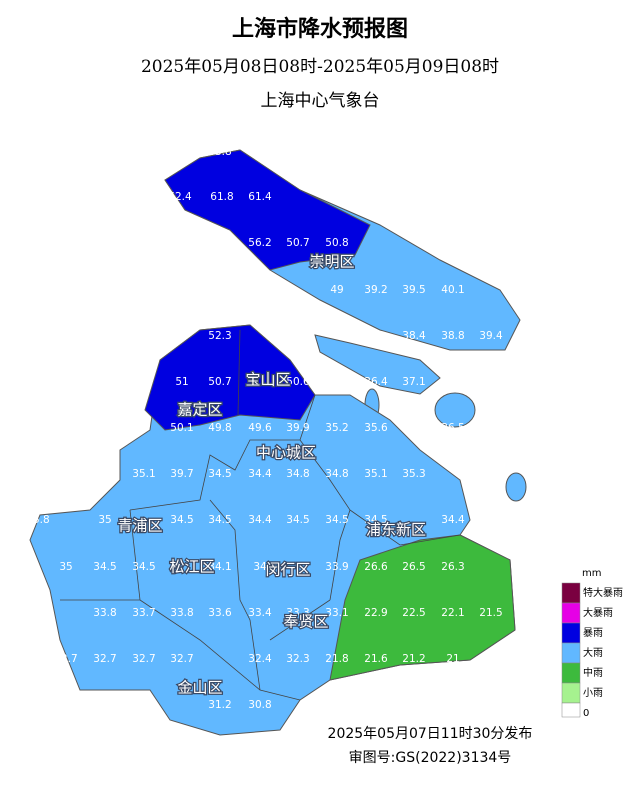  Describe the element at coordinates (413, 382) in the screenshot. I see `rain-reading: 37.1` at that location.